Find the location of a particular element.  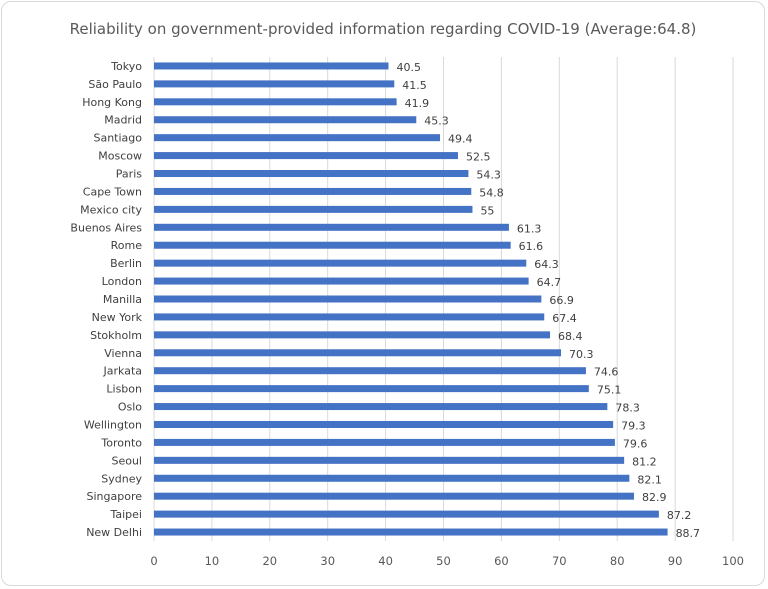

data-label: 40.5 is located at coordinates (408, 67).